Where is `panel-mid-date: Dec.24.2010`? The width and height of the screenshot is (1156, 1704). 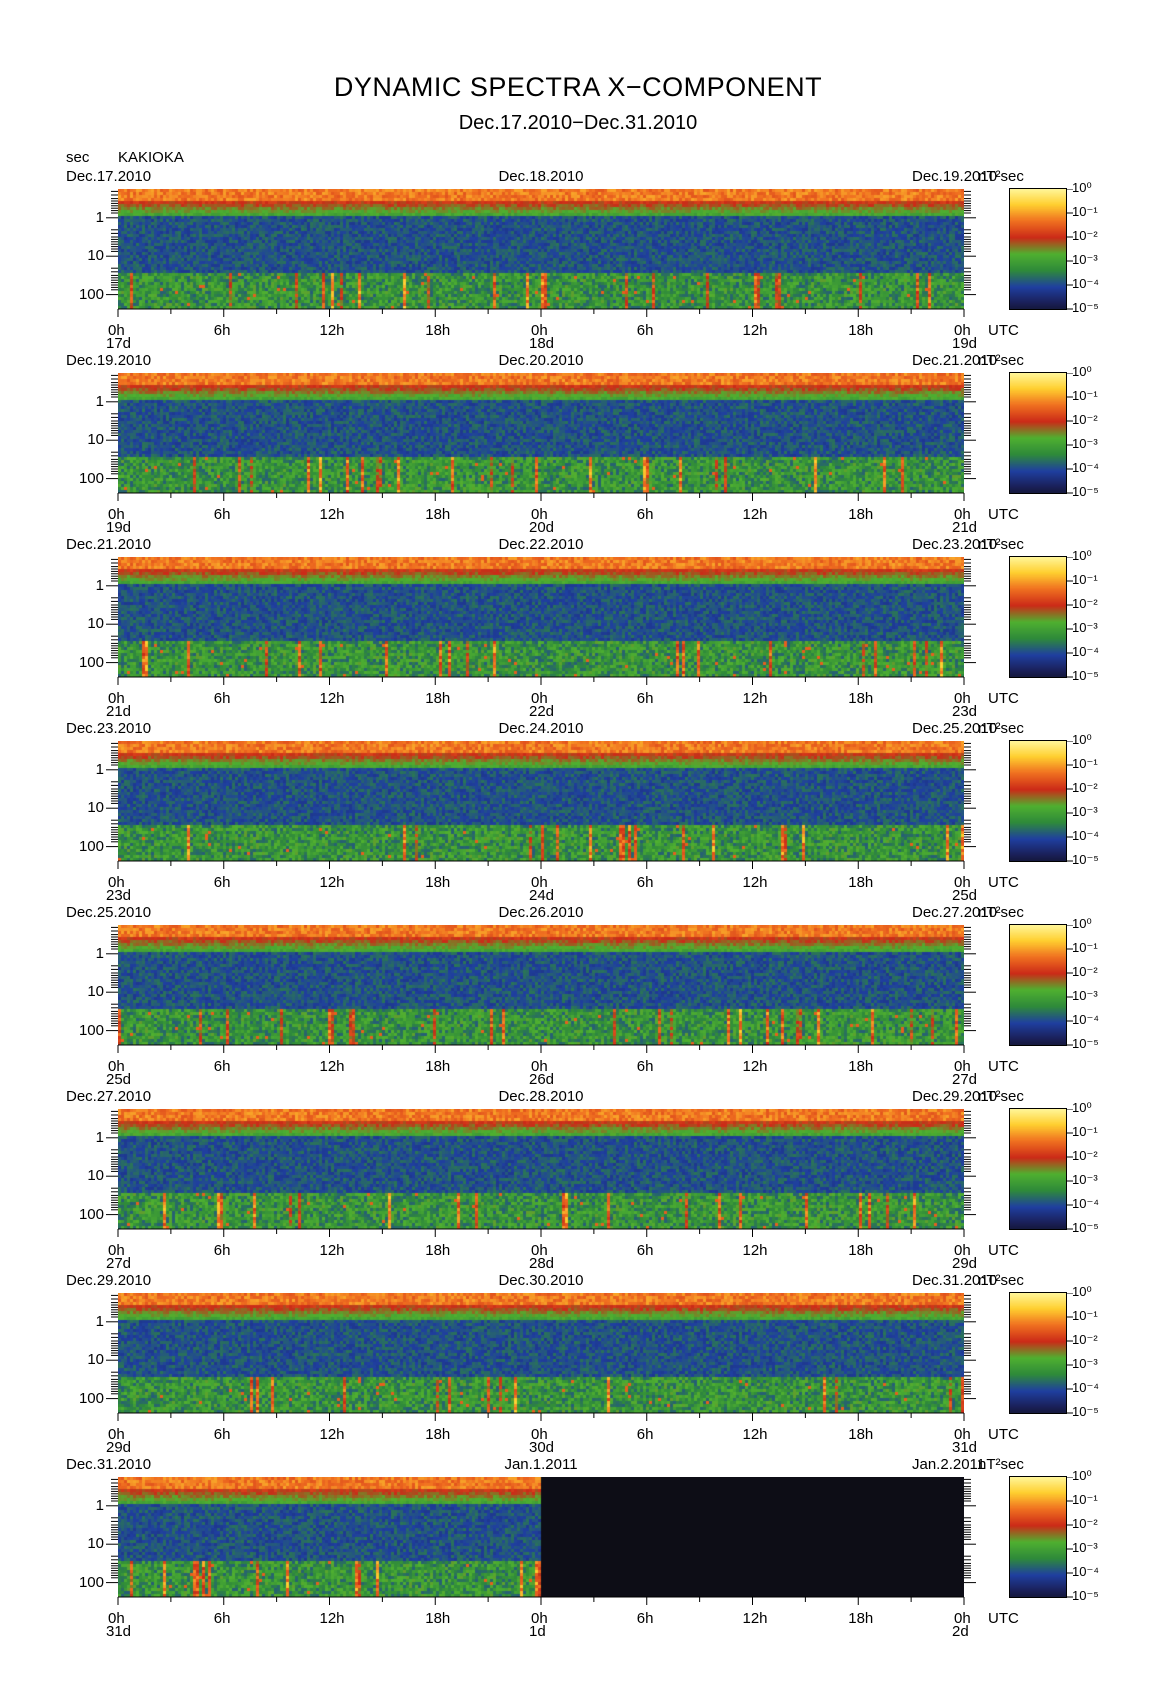 panel-mid-date: Dec.24.2010 is located at coordinates (541, 728).